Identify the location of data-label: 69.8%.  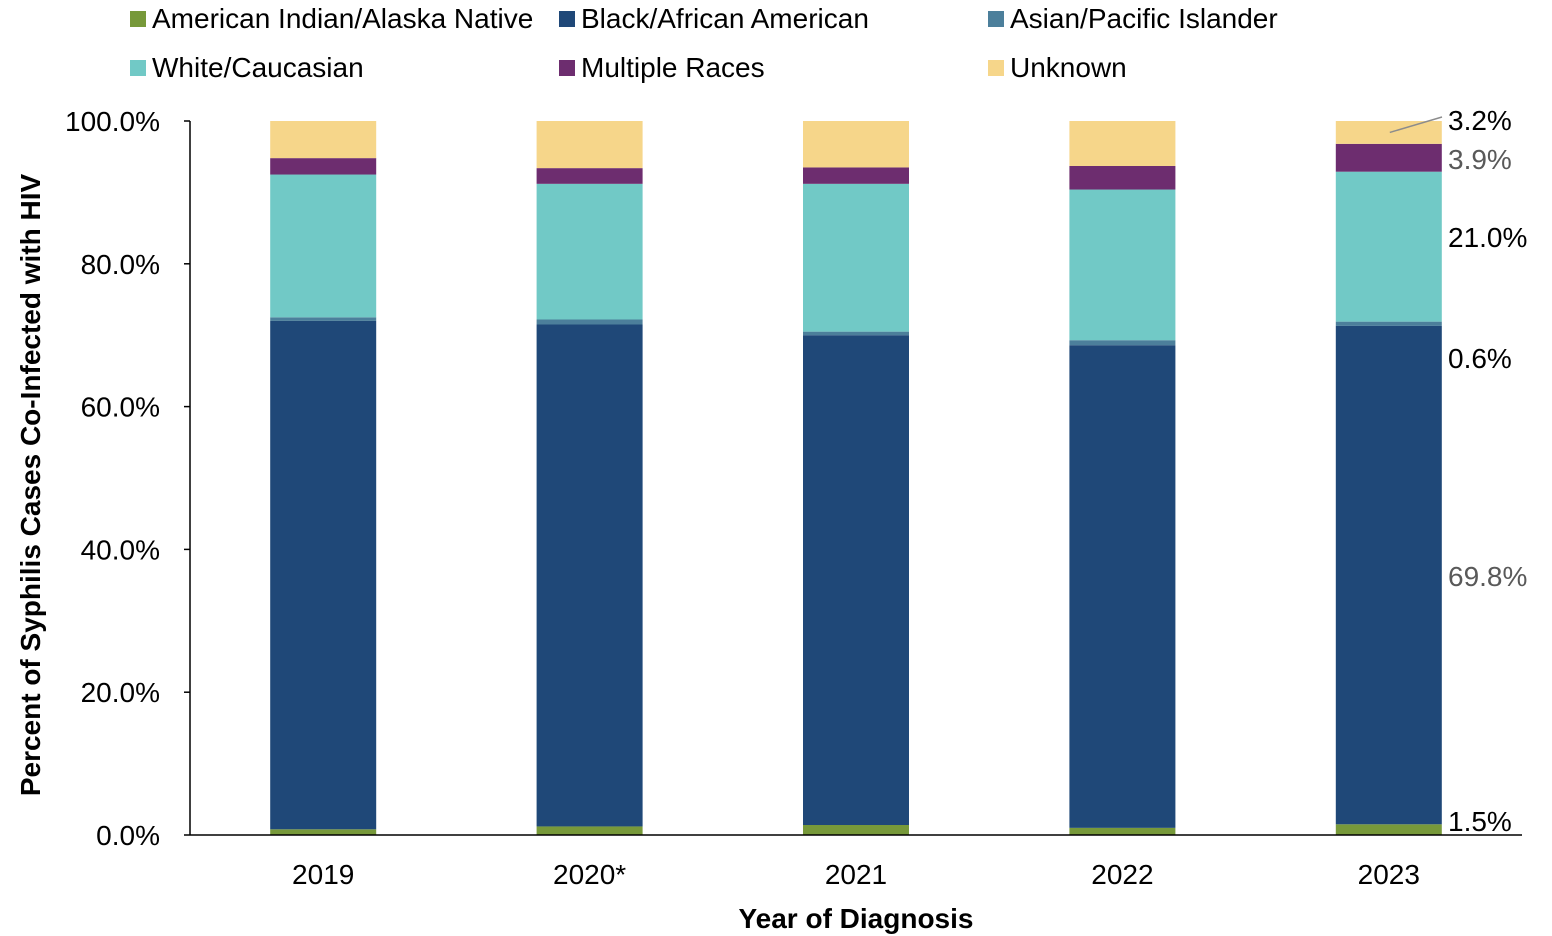
(1487, 576).